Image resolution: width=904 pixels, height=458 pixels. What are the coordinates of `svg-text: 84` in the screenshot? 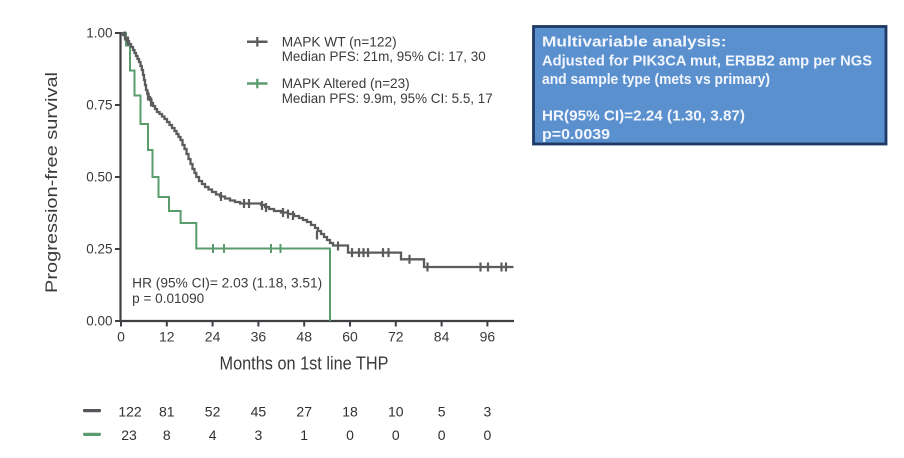 It's located at (442, 337).